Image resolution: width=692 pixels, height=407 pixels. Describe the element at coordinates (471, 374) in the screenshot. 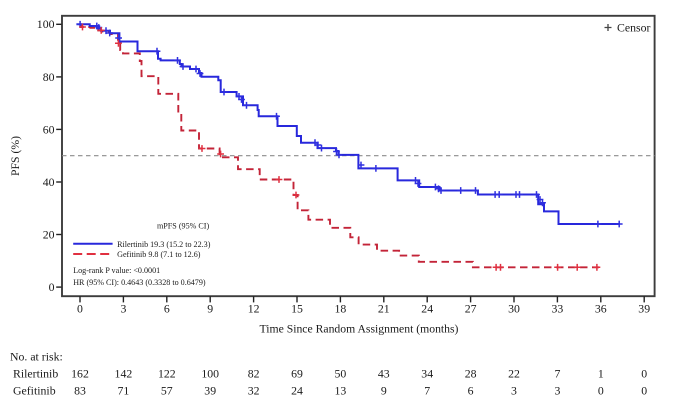

I see `svg-text: 28` at that location.